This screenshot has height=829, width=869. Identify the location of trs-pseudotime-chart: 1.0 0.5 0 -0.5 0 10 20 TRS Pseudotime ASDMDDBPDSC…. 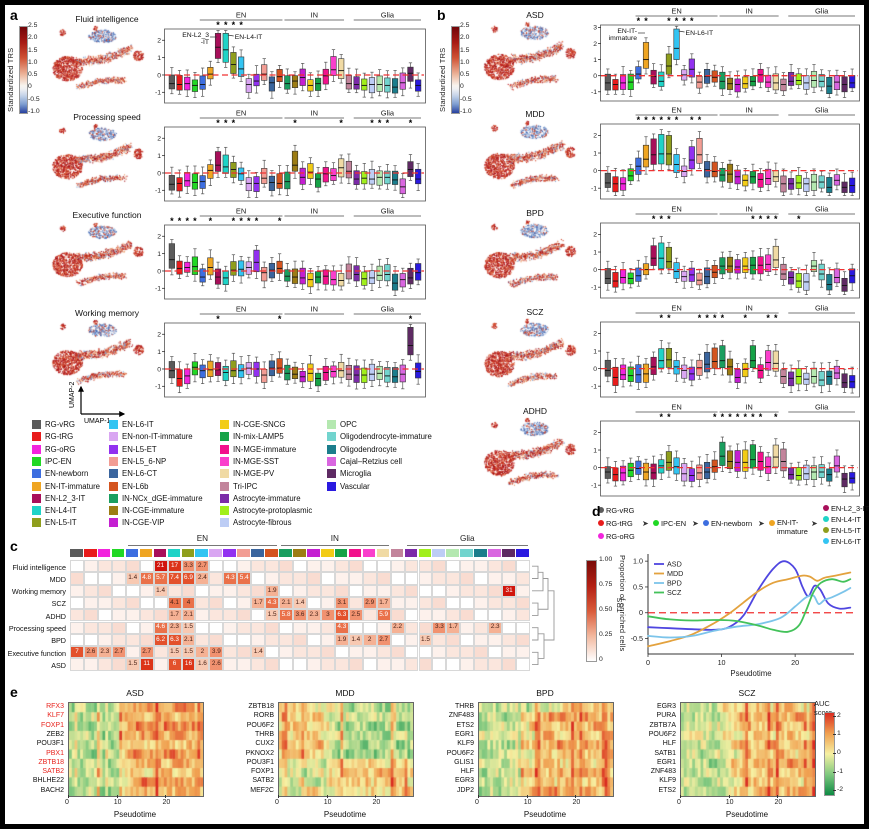
(734, 616).